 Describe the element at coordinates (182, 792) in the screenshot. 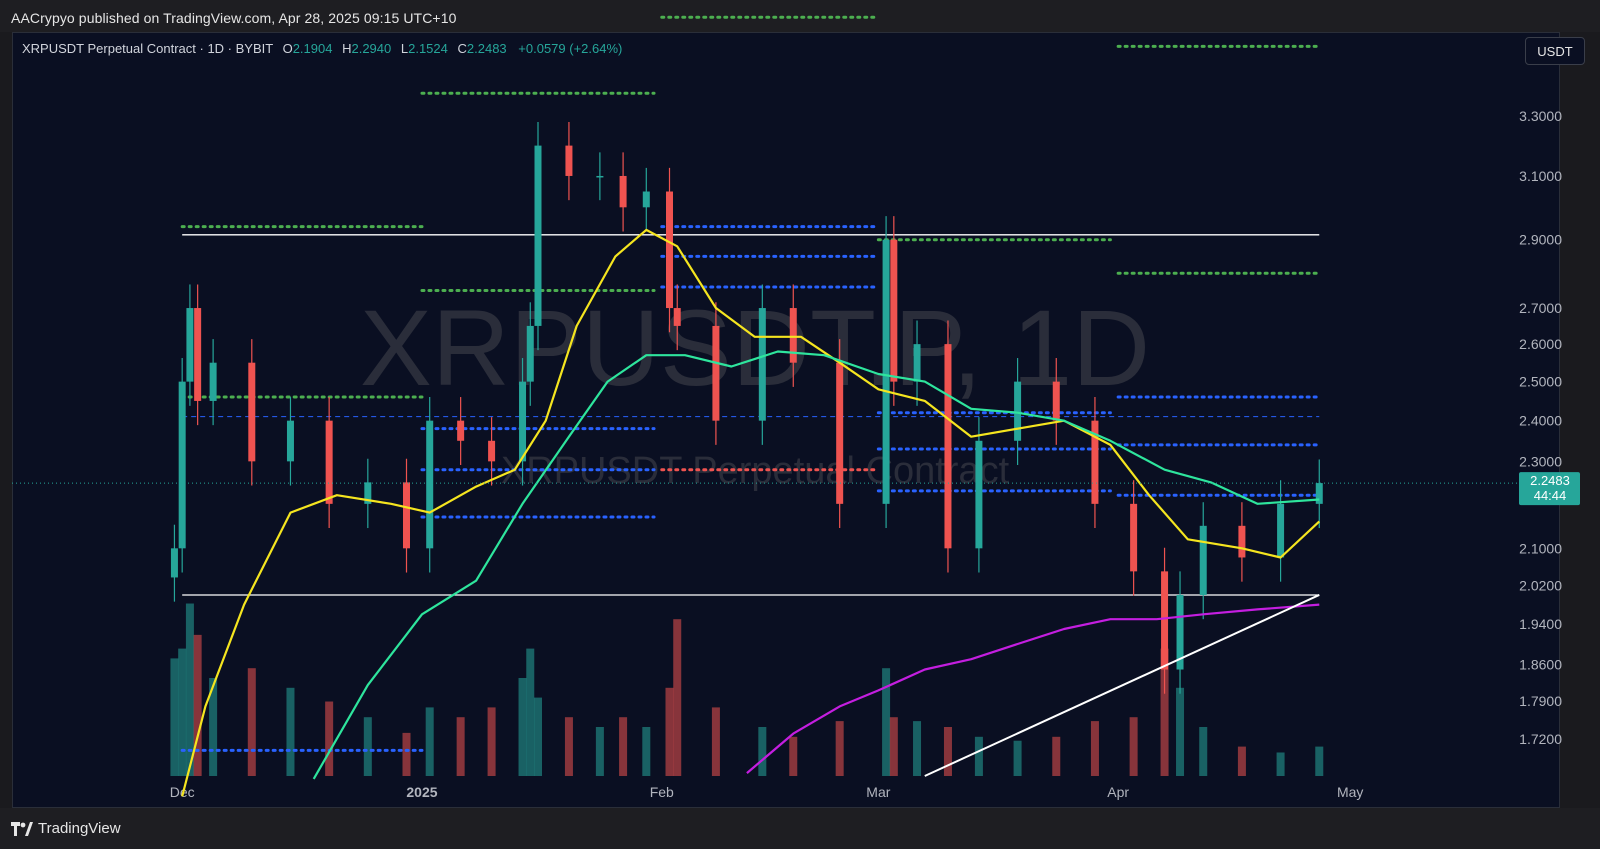

I see `x-tick-label: Dec` at that location.